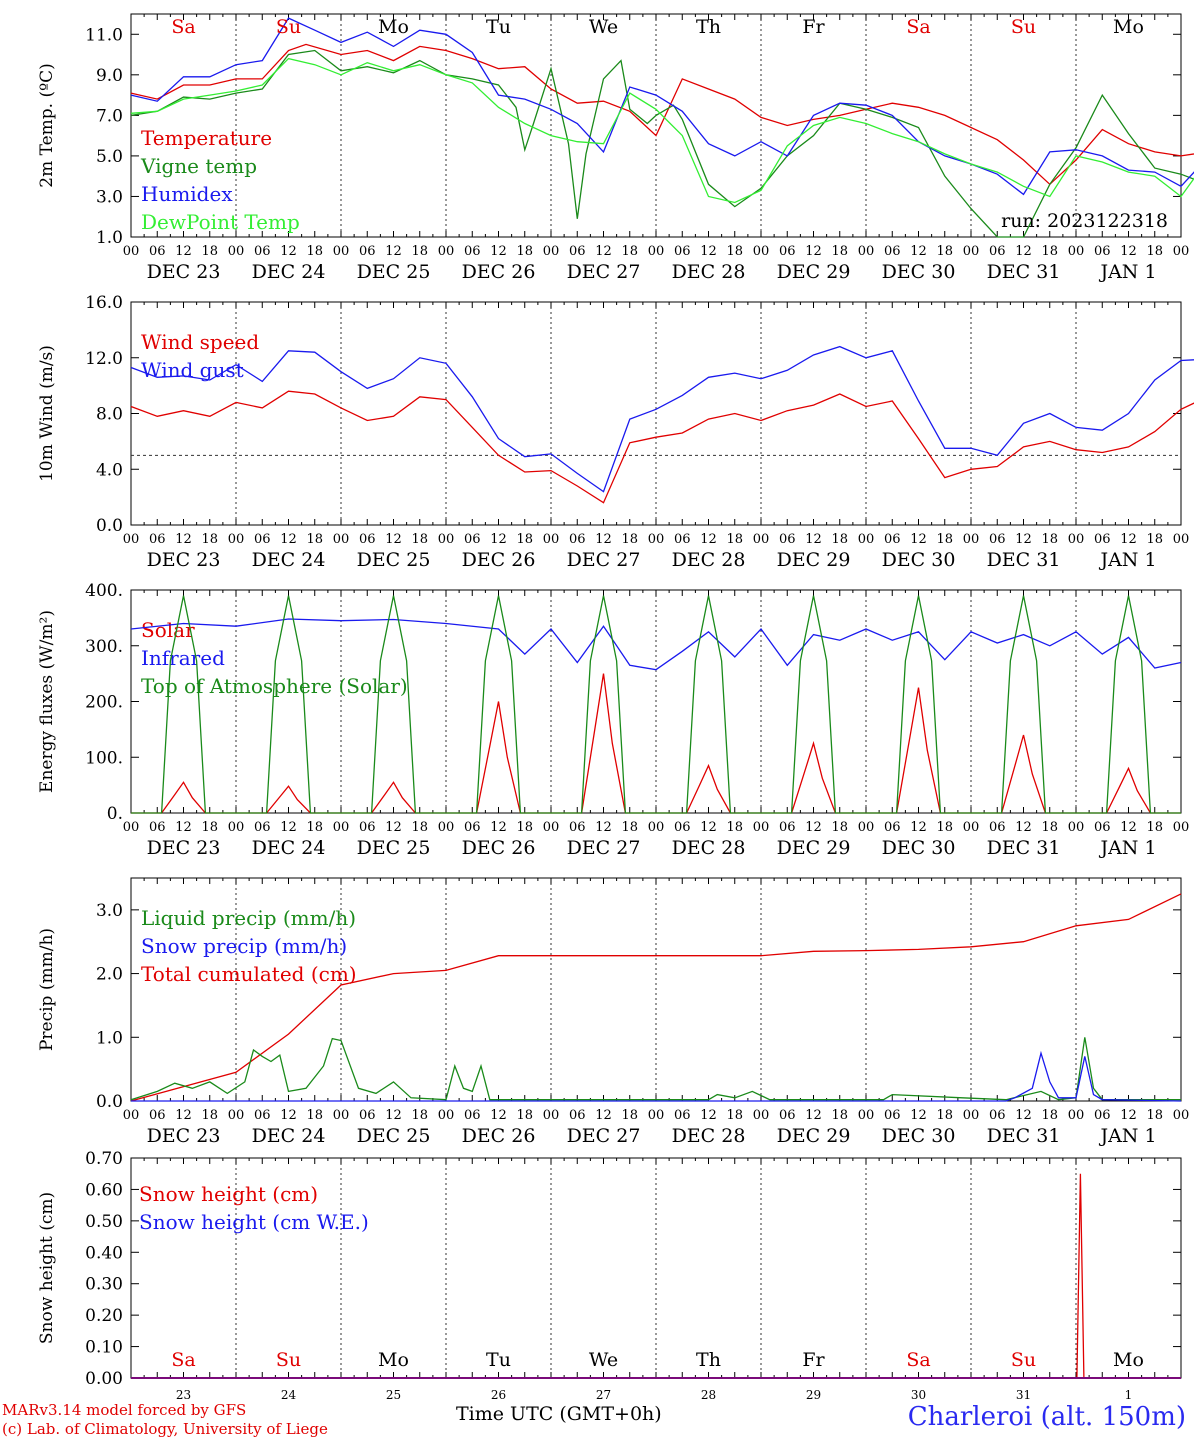 This screenshot has width=1194, height=1440. Describe the element at coordinates (393, 1360) in the screenshot. I see `snow-weekday-label: Mo` at that location.